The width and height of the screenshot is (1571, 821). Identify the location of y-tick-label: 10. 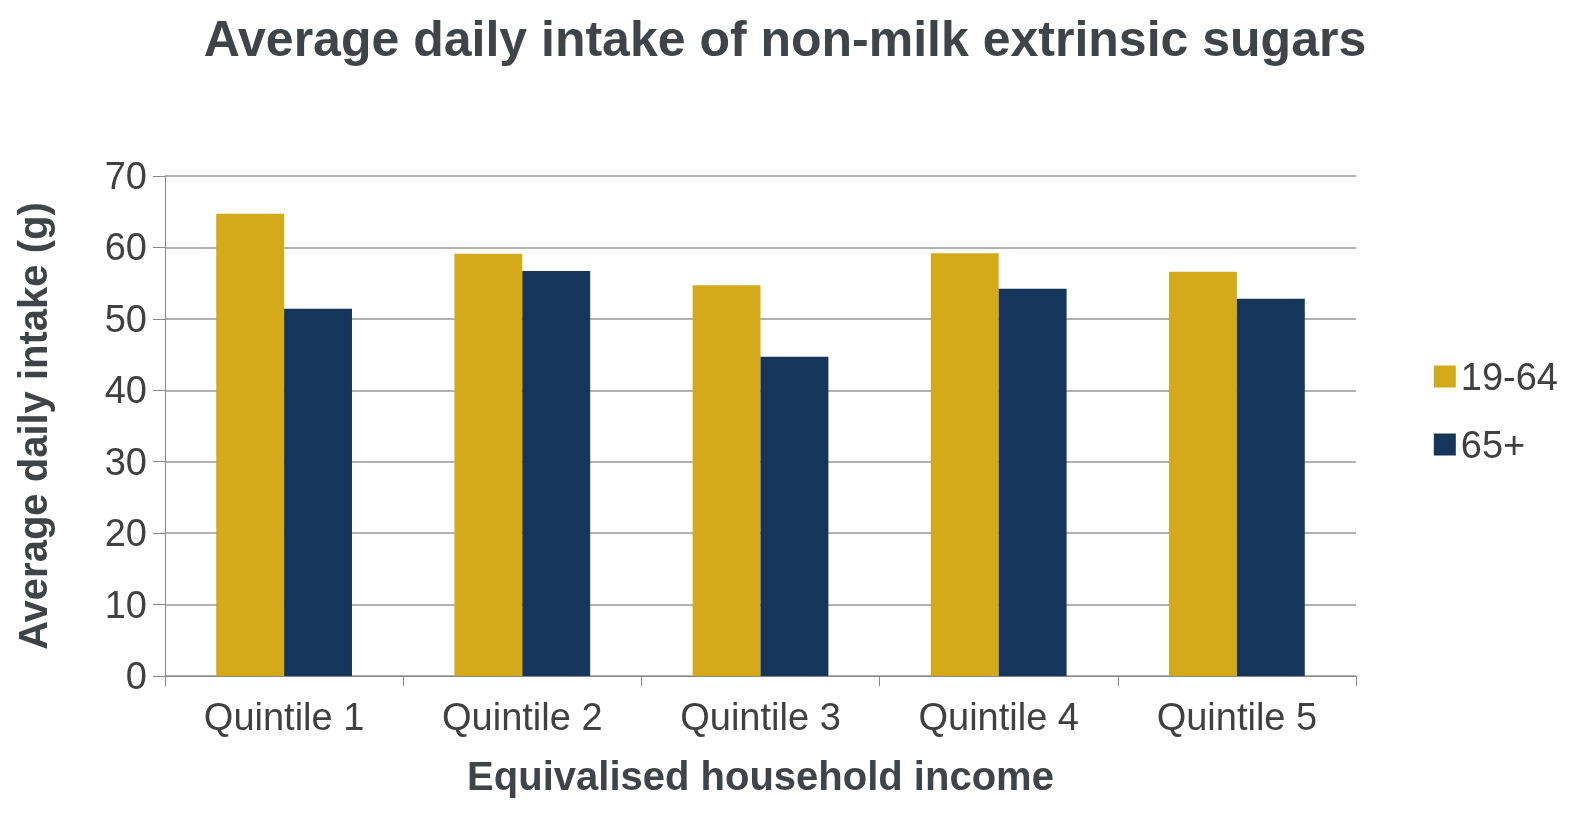
(125, 604).